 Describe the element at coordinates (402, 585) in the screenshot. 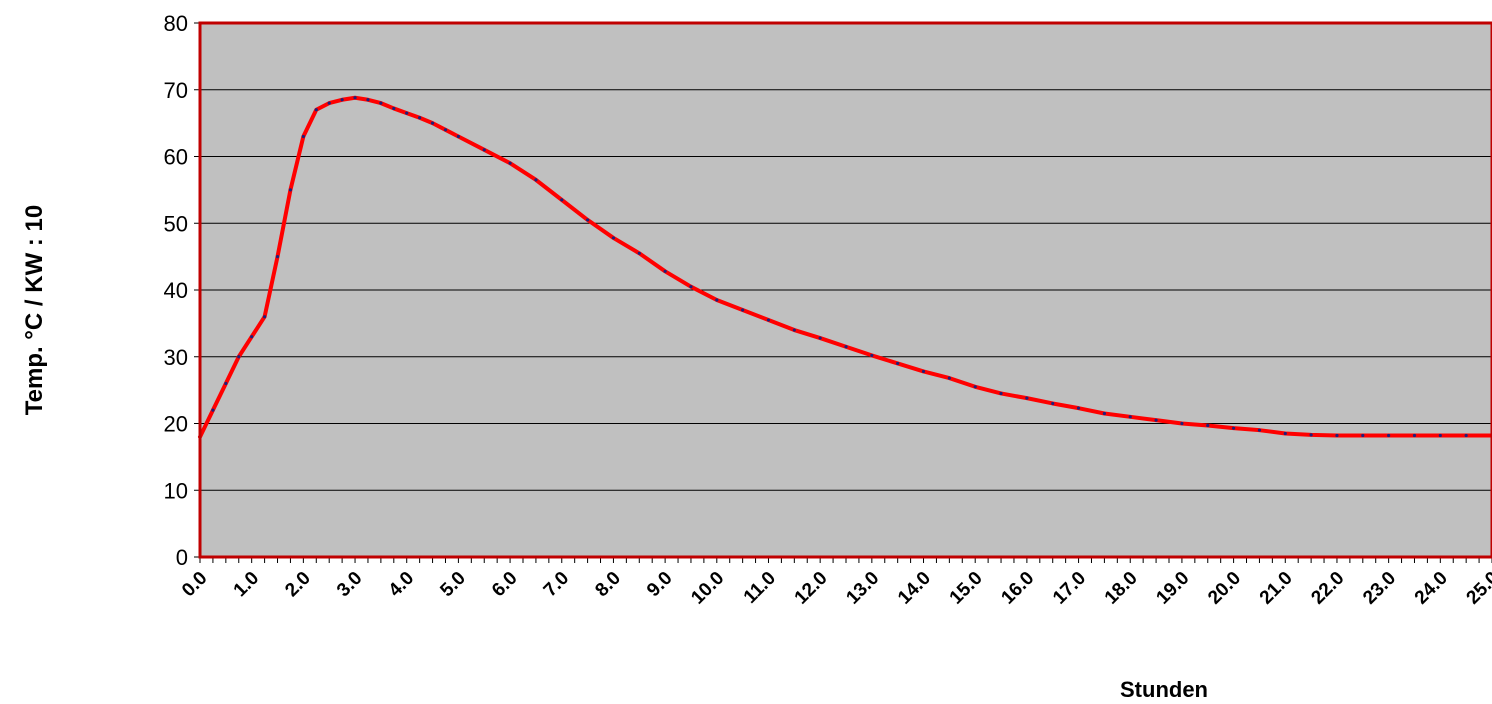

I see `x-tick-label: 4.0` at that location.